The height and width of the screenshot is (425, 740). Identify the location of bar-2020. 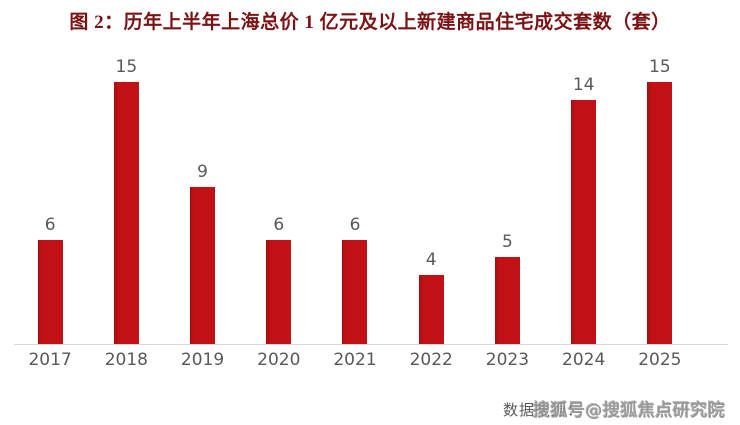
(279, 292).